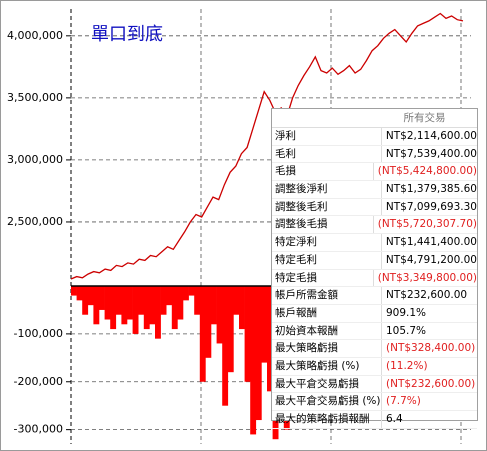 Image resolution: width=487 pixels, height=451 pixels. Describe the element at coordinates (431, 259) in the screenshot. I see `stat-value: NT$4,791,200.00` at that location.